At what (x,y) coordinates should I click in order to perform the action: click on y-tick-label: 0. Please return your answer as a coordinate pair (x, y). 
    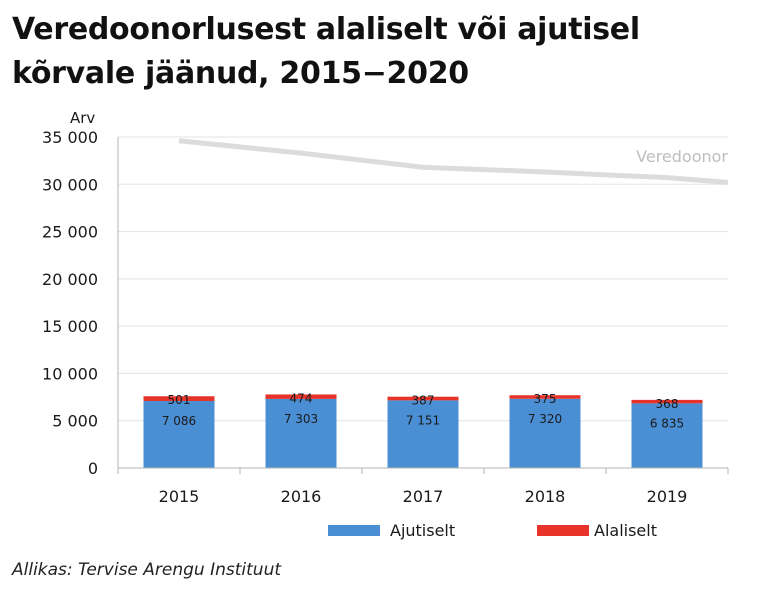
    Looking at the image, I should click on (93, 468).